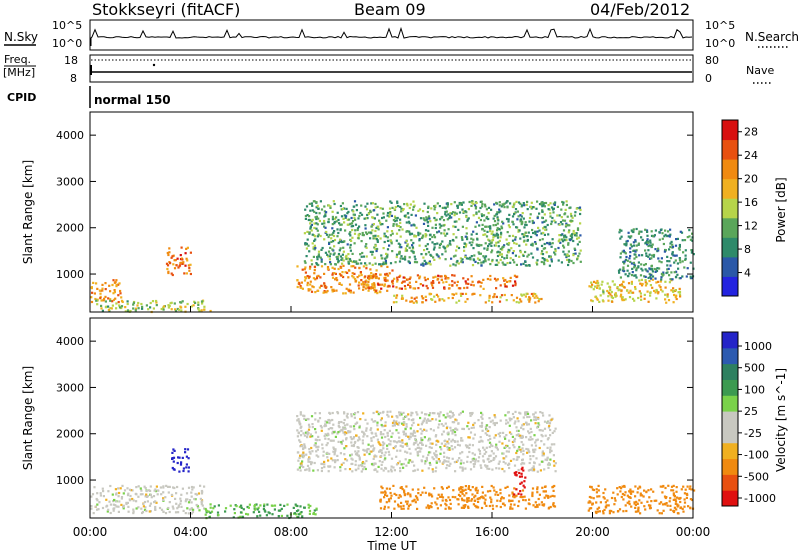  I want to click on colorbar-tick-label: 28, so click(751, 132).